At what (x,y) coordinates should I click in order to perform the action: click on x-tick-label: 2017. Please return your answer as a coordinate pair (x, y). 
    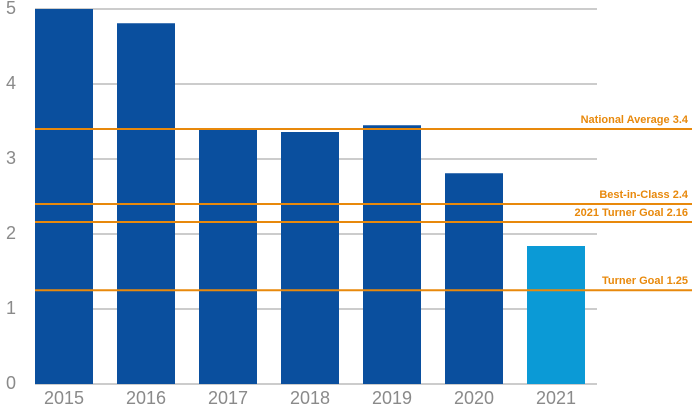
    Looking at the image, I should click on (228, 397).